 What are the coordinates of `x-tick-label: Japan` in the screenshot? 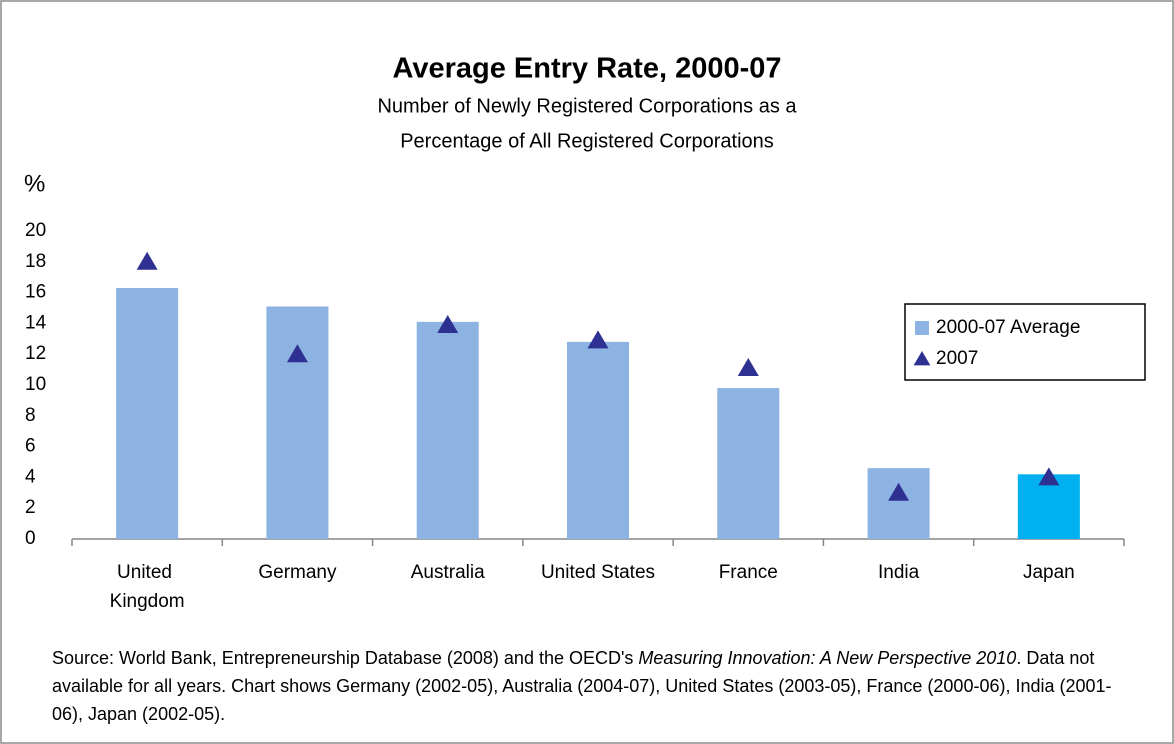 It's located at (1049, 572).